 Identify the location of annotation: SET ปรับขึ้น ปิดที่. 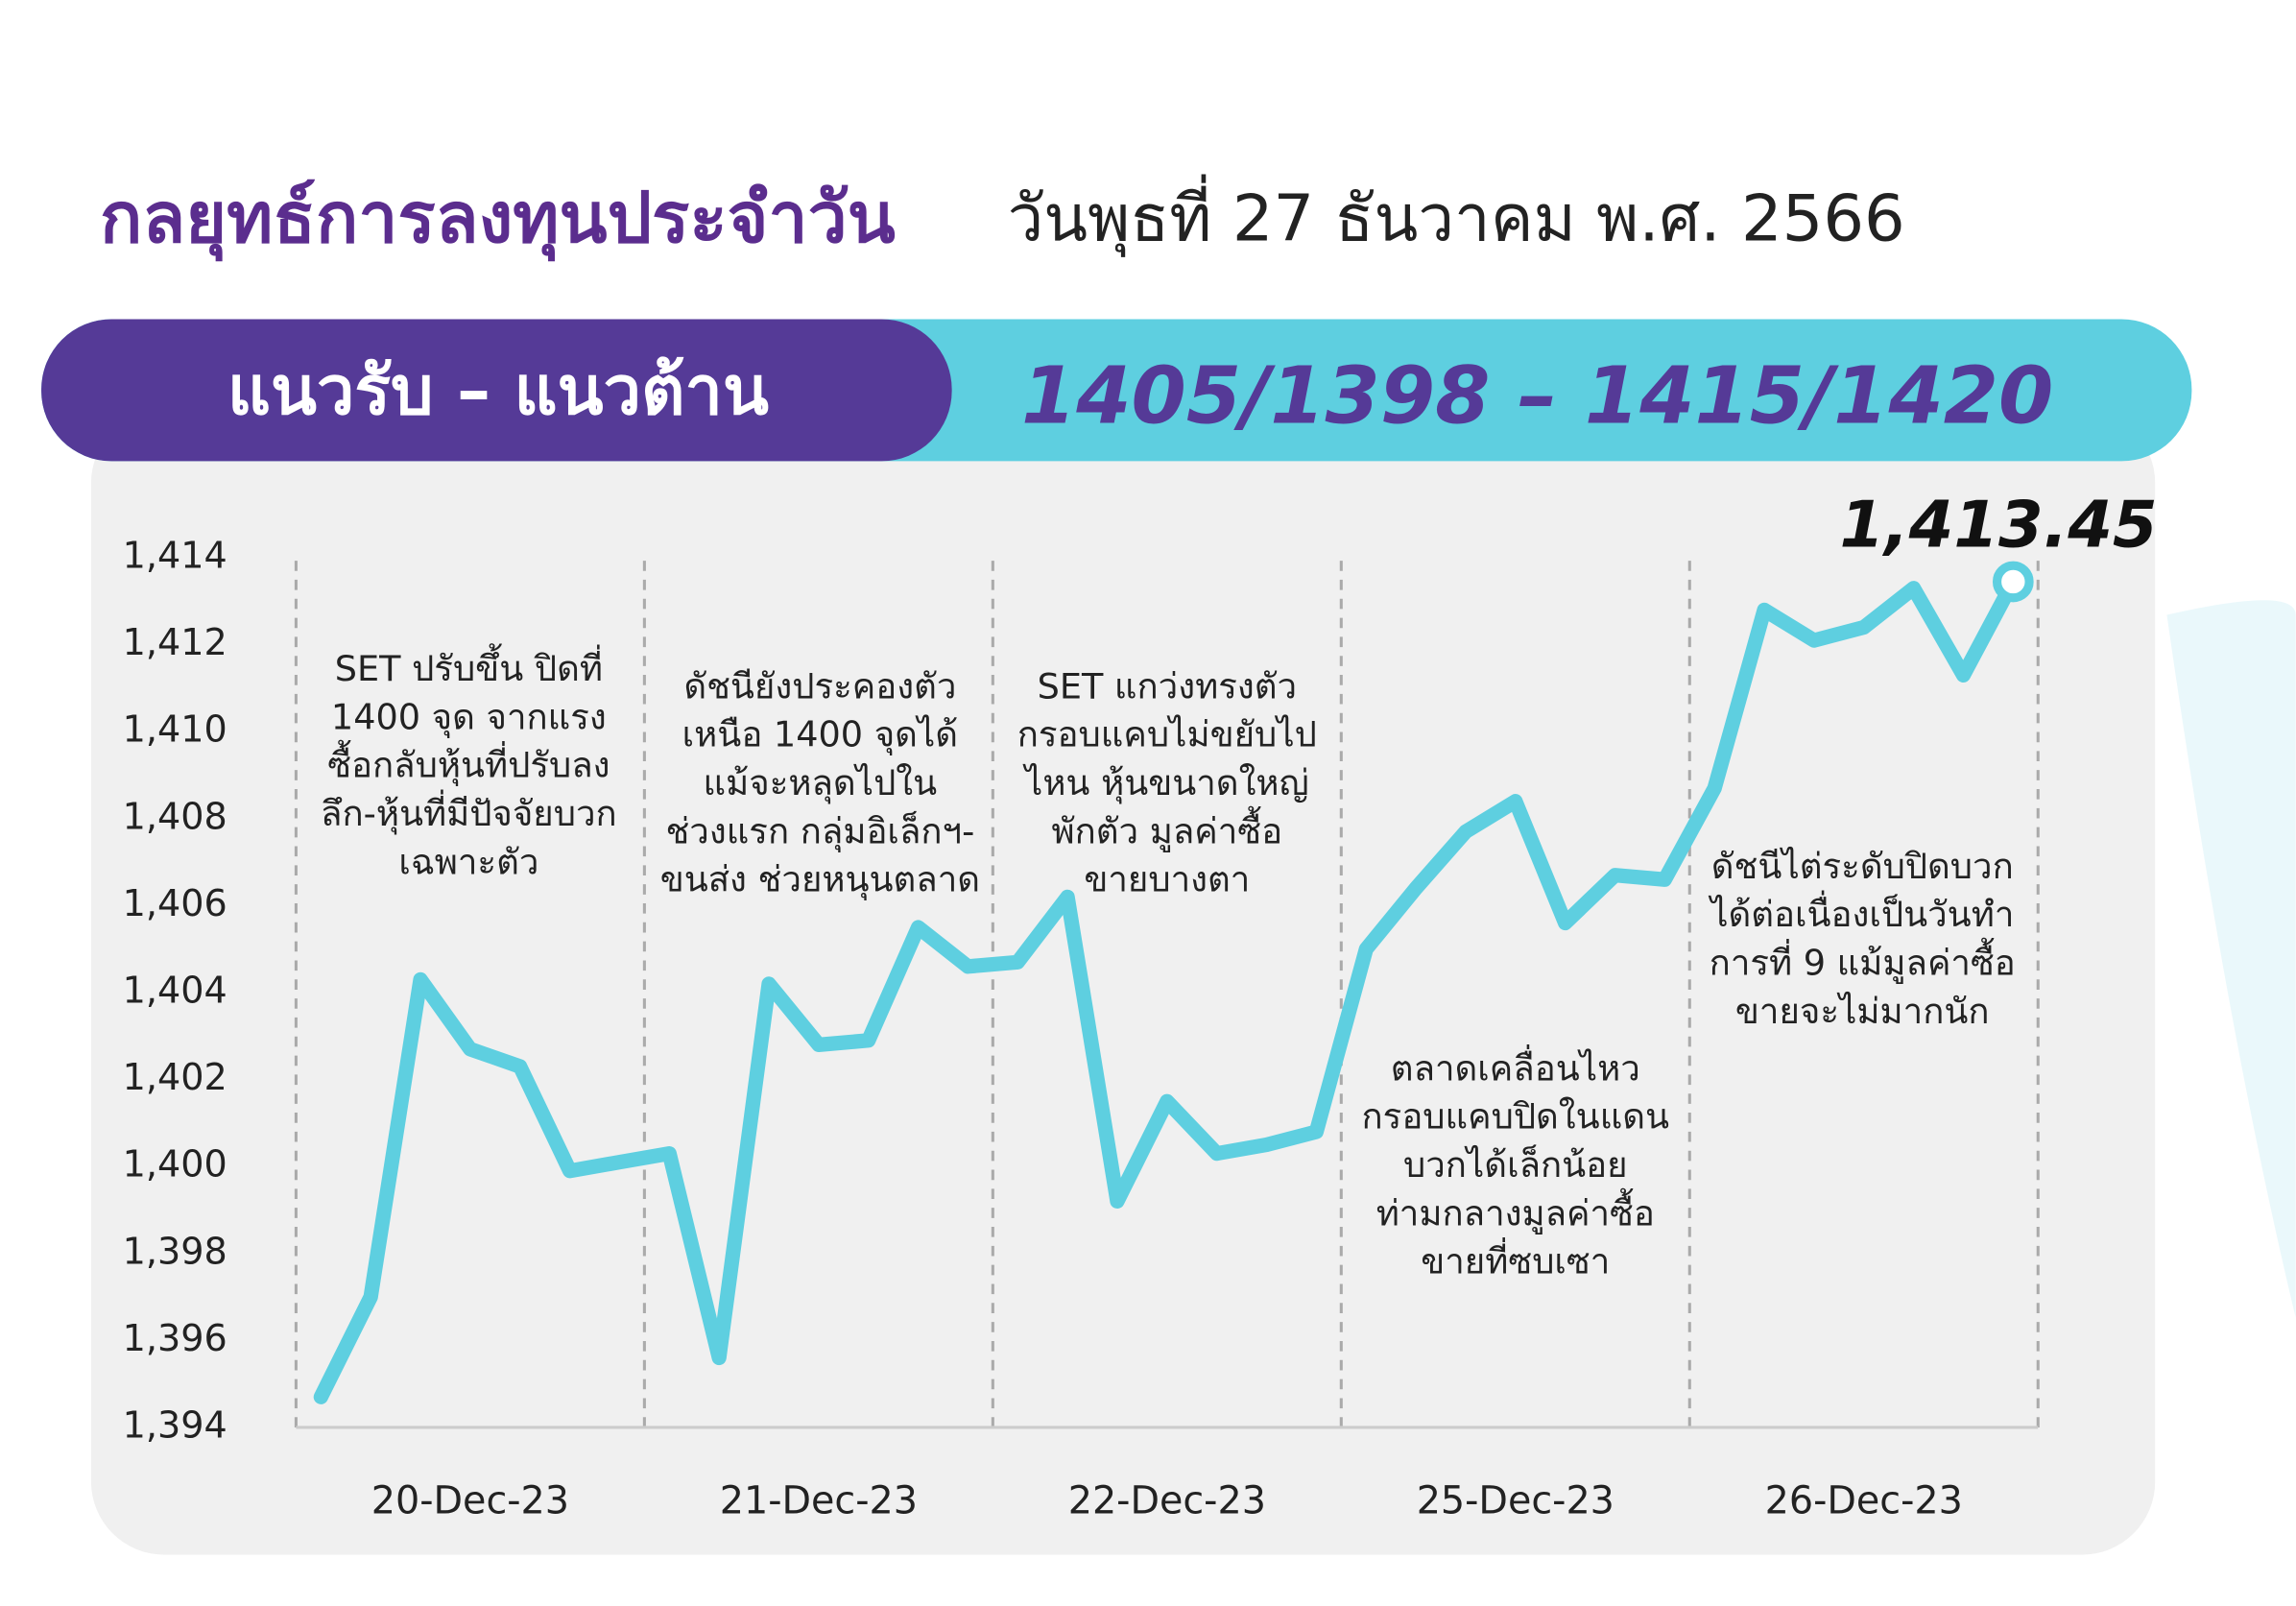
(469, 666).